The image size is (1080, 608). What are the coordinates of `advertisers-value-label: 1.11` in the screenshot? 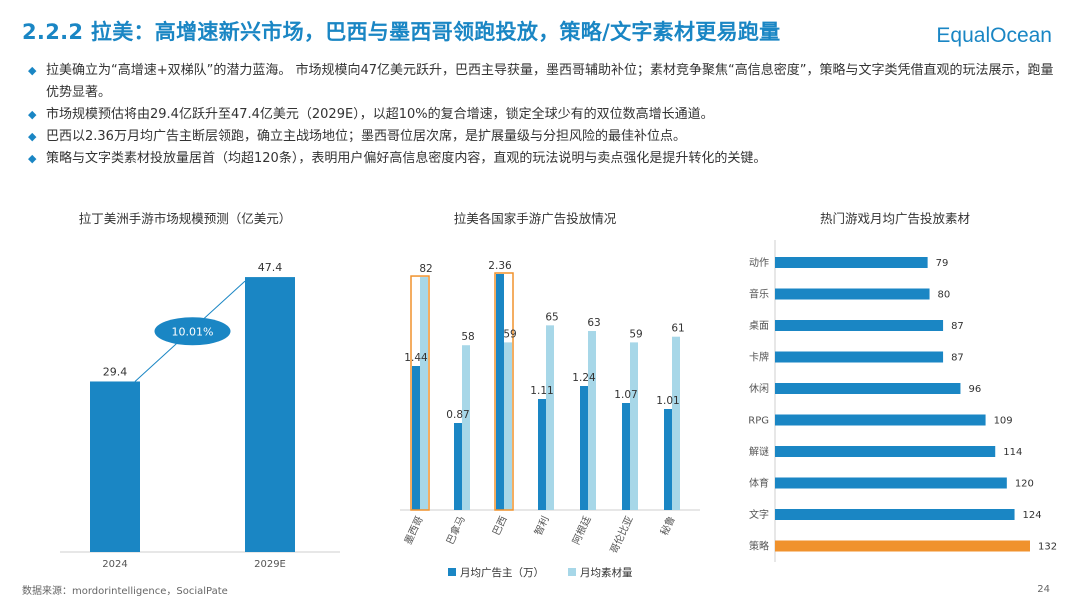 It's located at (541, 391).